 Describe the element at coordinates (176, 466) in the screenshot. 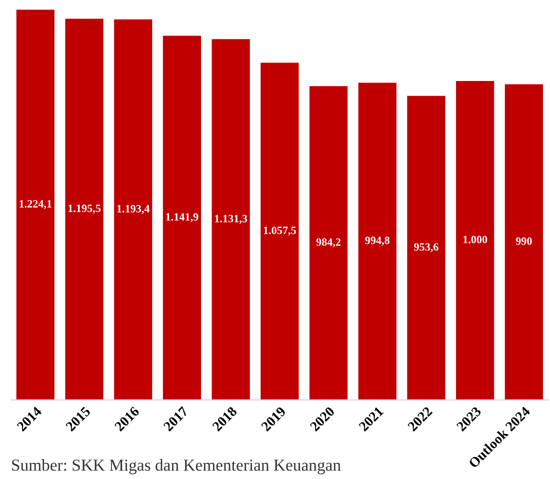

I see `text: Sumber: SKK Migas dan Kementerian Keuangan` at that location.